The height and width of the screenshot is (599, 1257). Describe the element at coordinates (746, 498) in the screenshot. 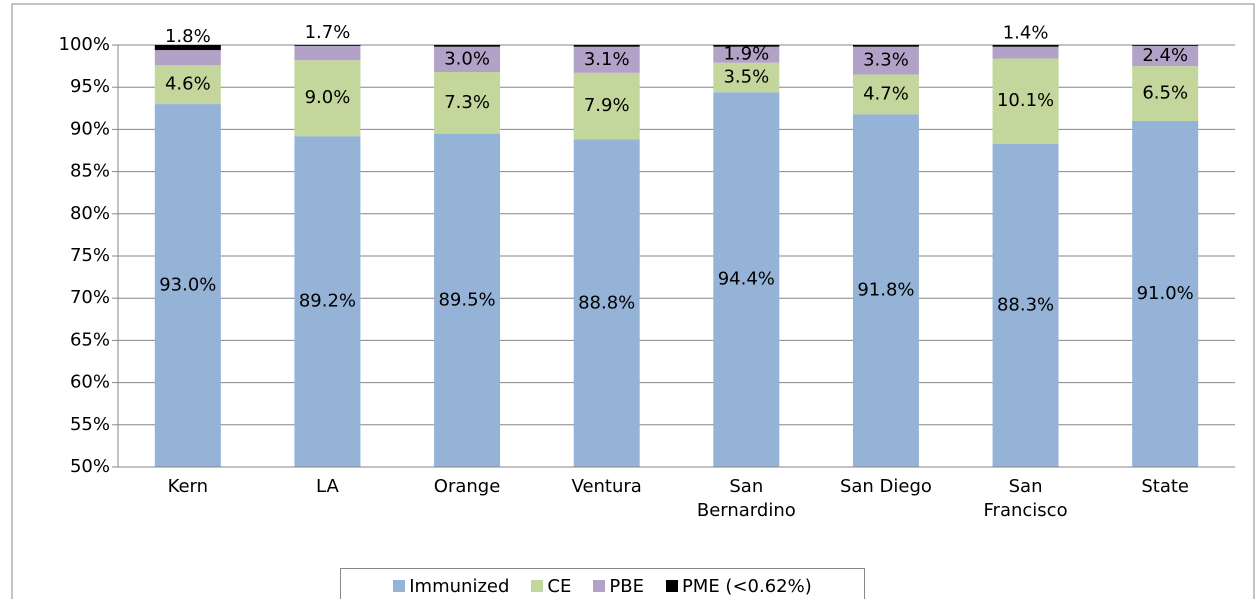

I see `x-tick-label: San Bernardino` at that location.